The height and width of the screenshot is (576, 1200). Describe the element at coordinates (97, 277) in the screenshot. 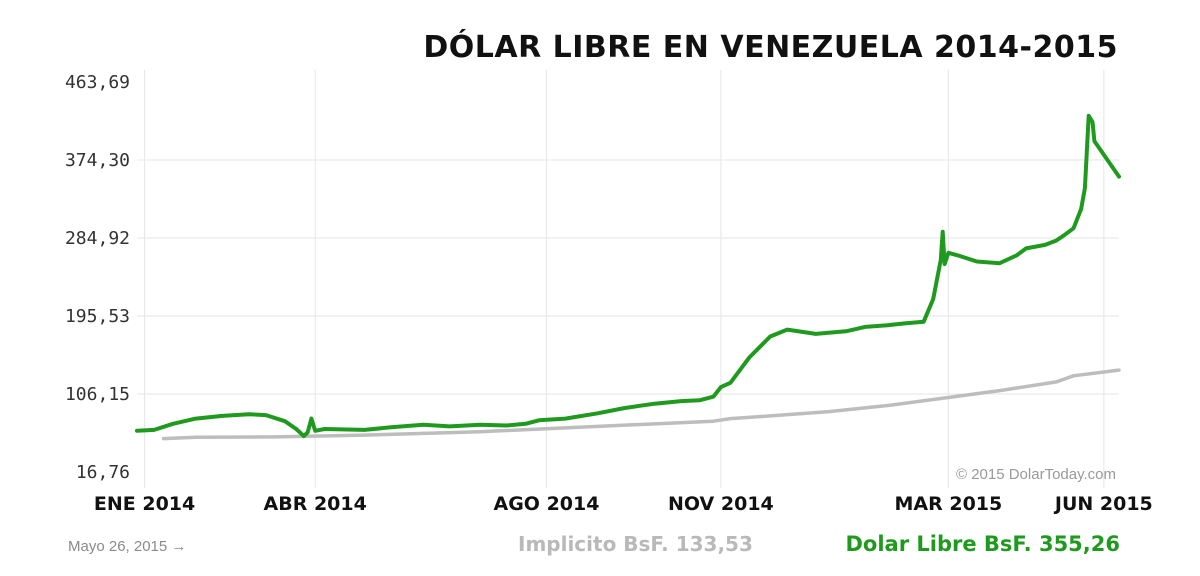

I see `y-axis-ticks: 463,69 374,30 284,92 195,53 106,15 16,76` at that location.